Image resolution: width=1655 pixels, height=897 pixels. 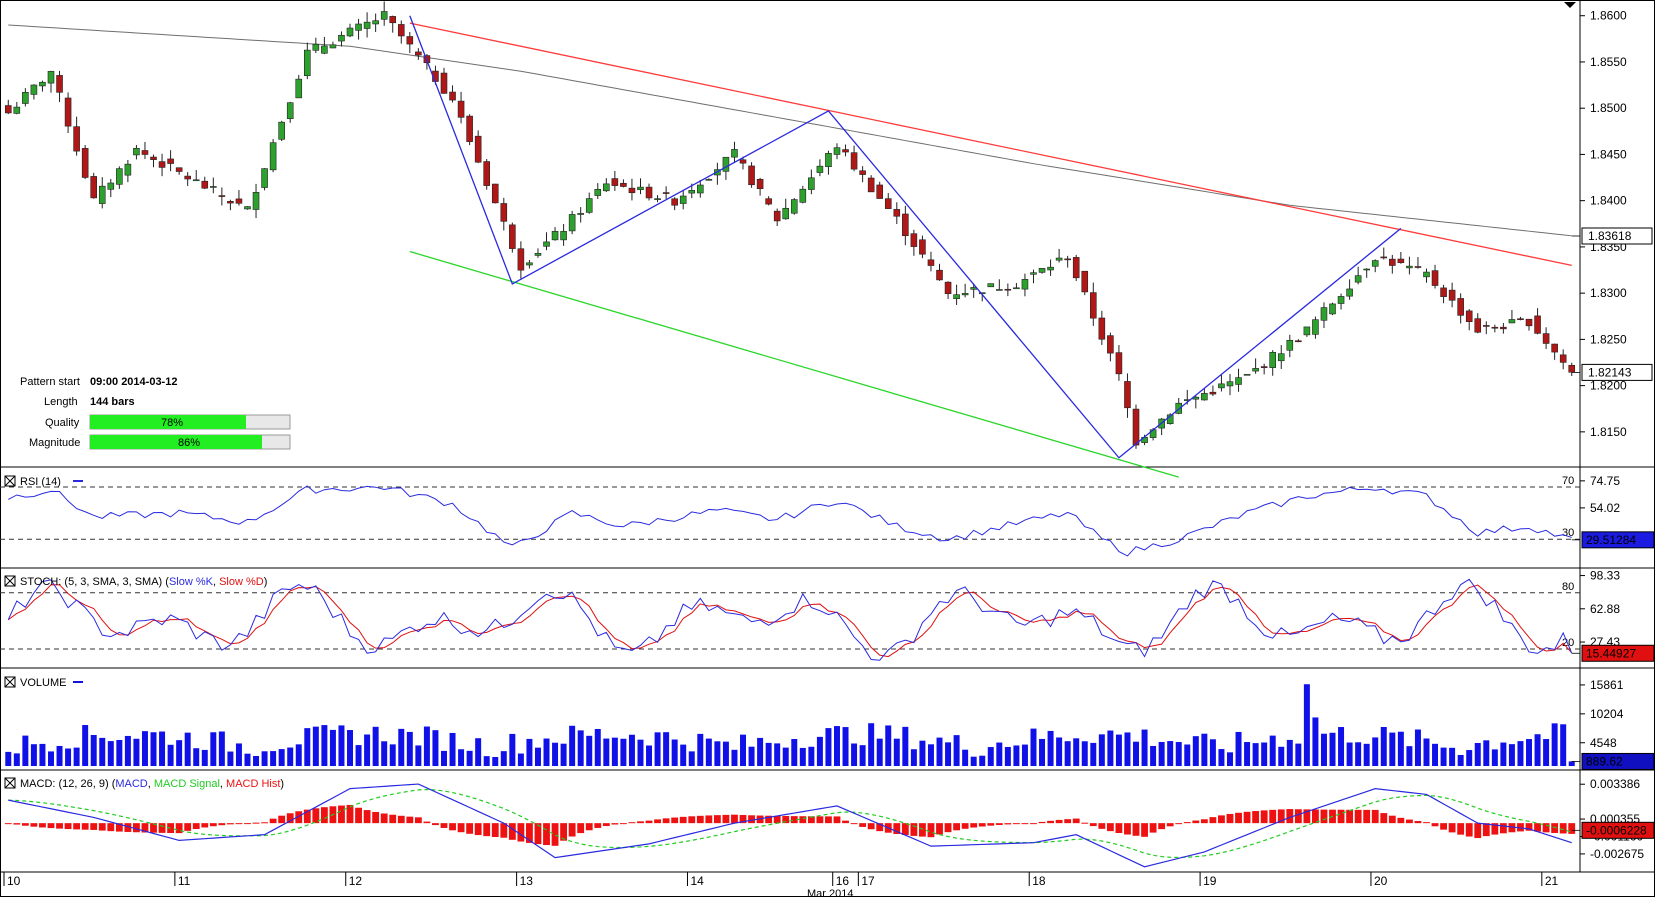 I want to click on support-trend-line, so click(x=794, y=364).